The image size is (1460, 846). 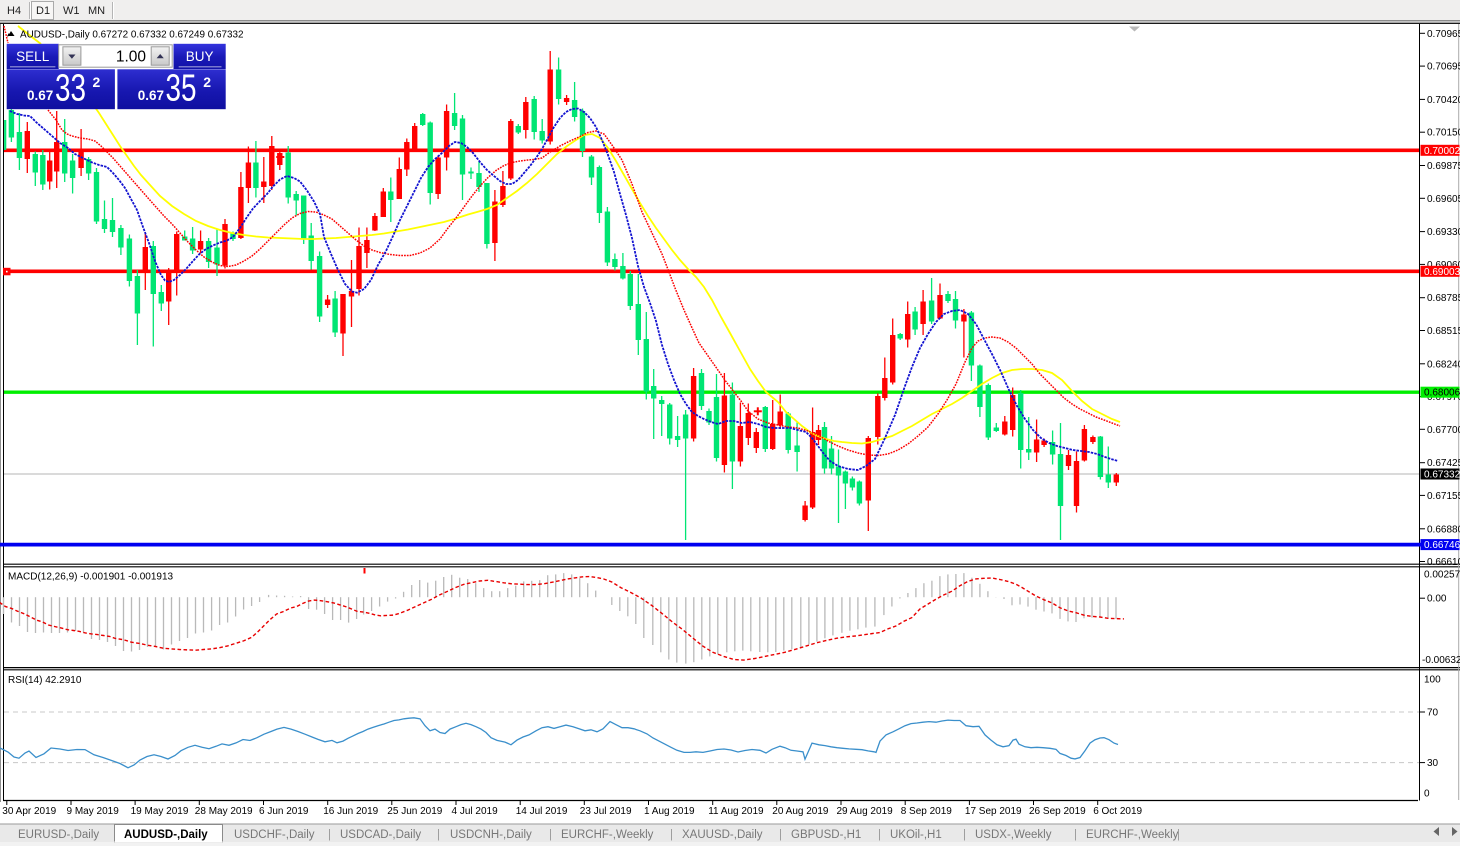 I want to click on svg-text: RSI(14) 42.2910, so click(x=45, y=680).